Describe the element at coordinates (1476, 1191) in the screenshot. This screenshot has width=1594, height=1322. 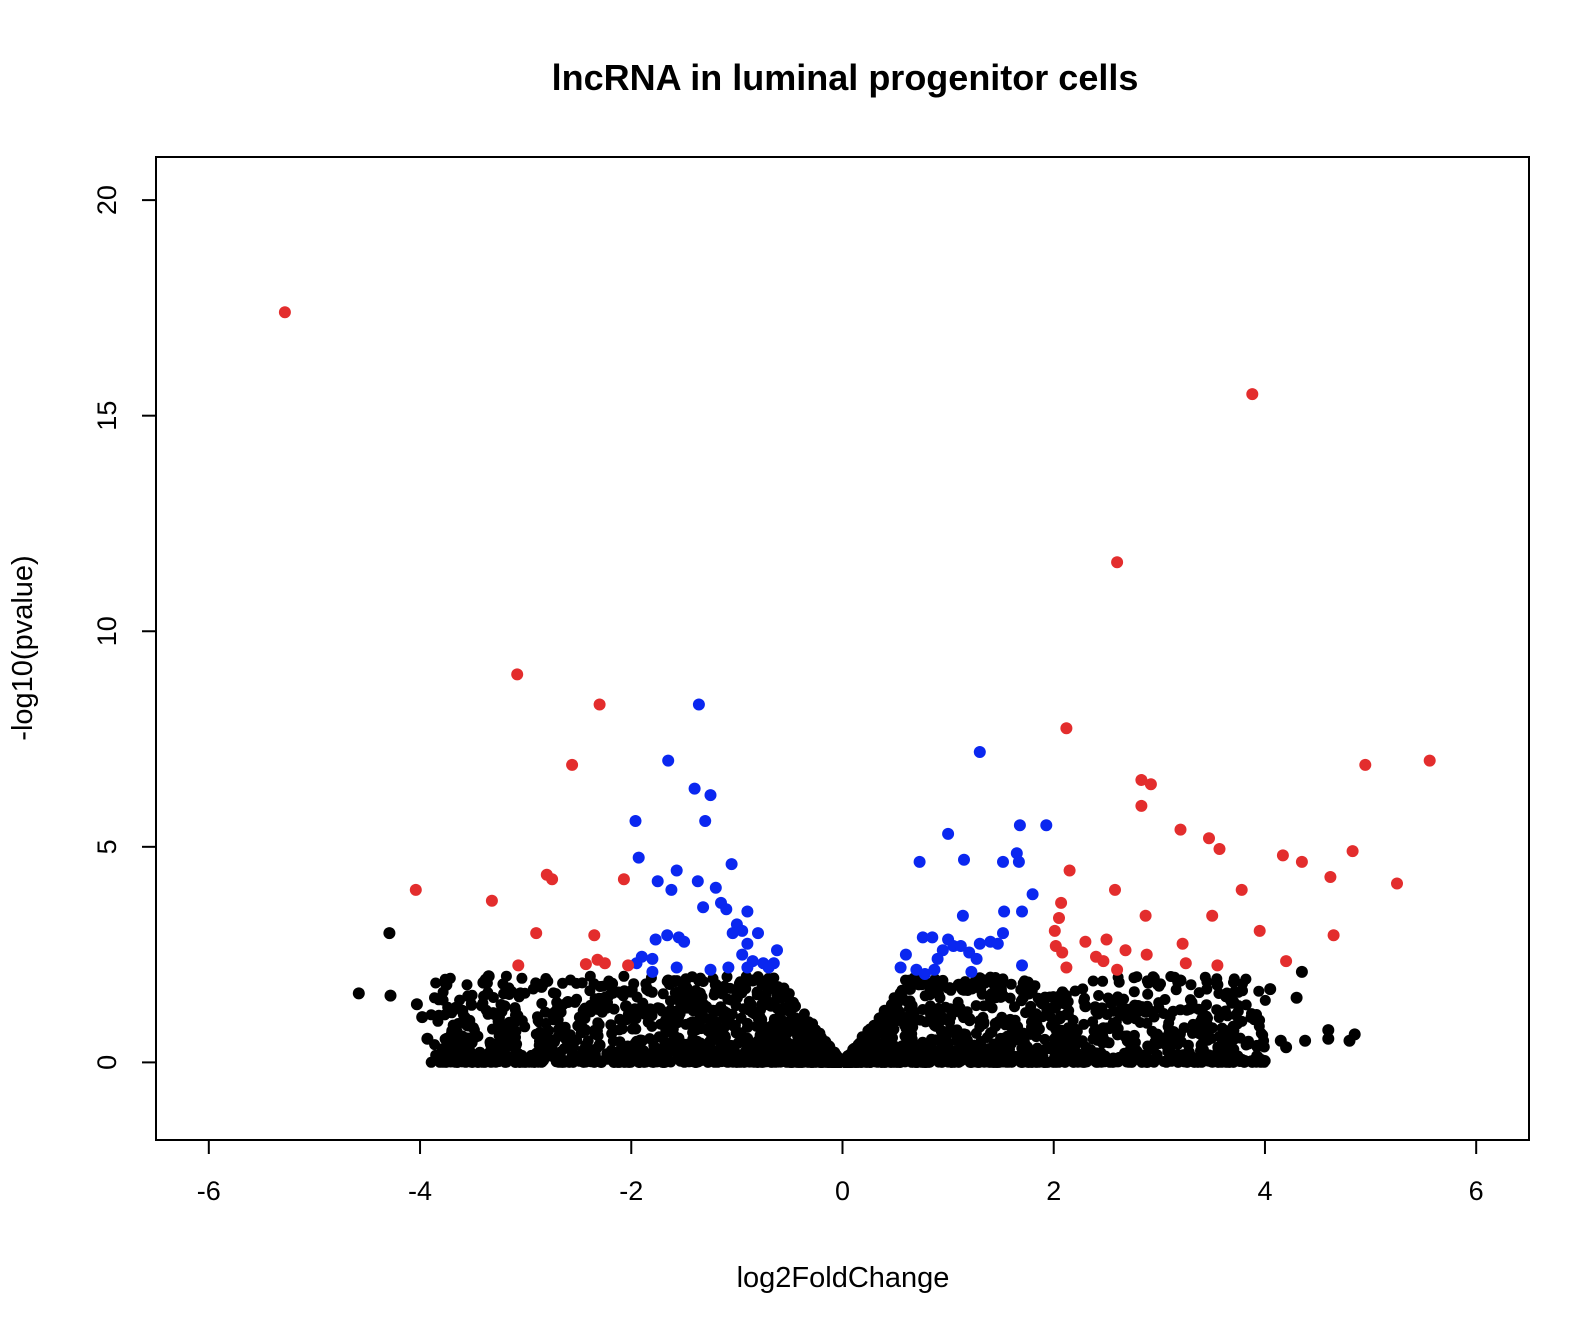
I see `x-tick-label: 6` at that location.